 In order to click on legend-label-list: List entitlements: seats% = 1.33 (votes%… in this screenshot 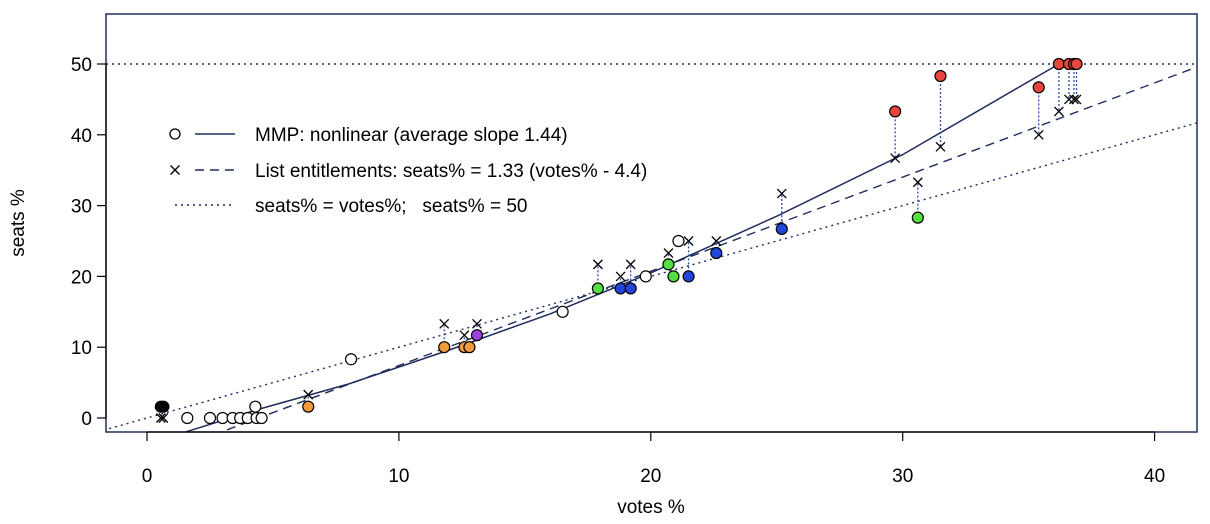, I will do `click(451, 171)`.